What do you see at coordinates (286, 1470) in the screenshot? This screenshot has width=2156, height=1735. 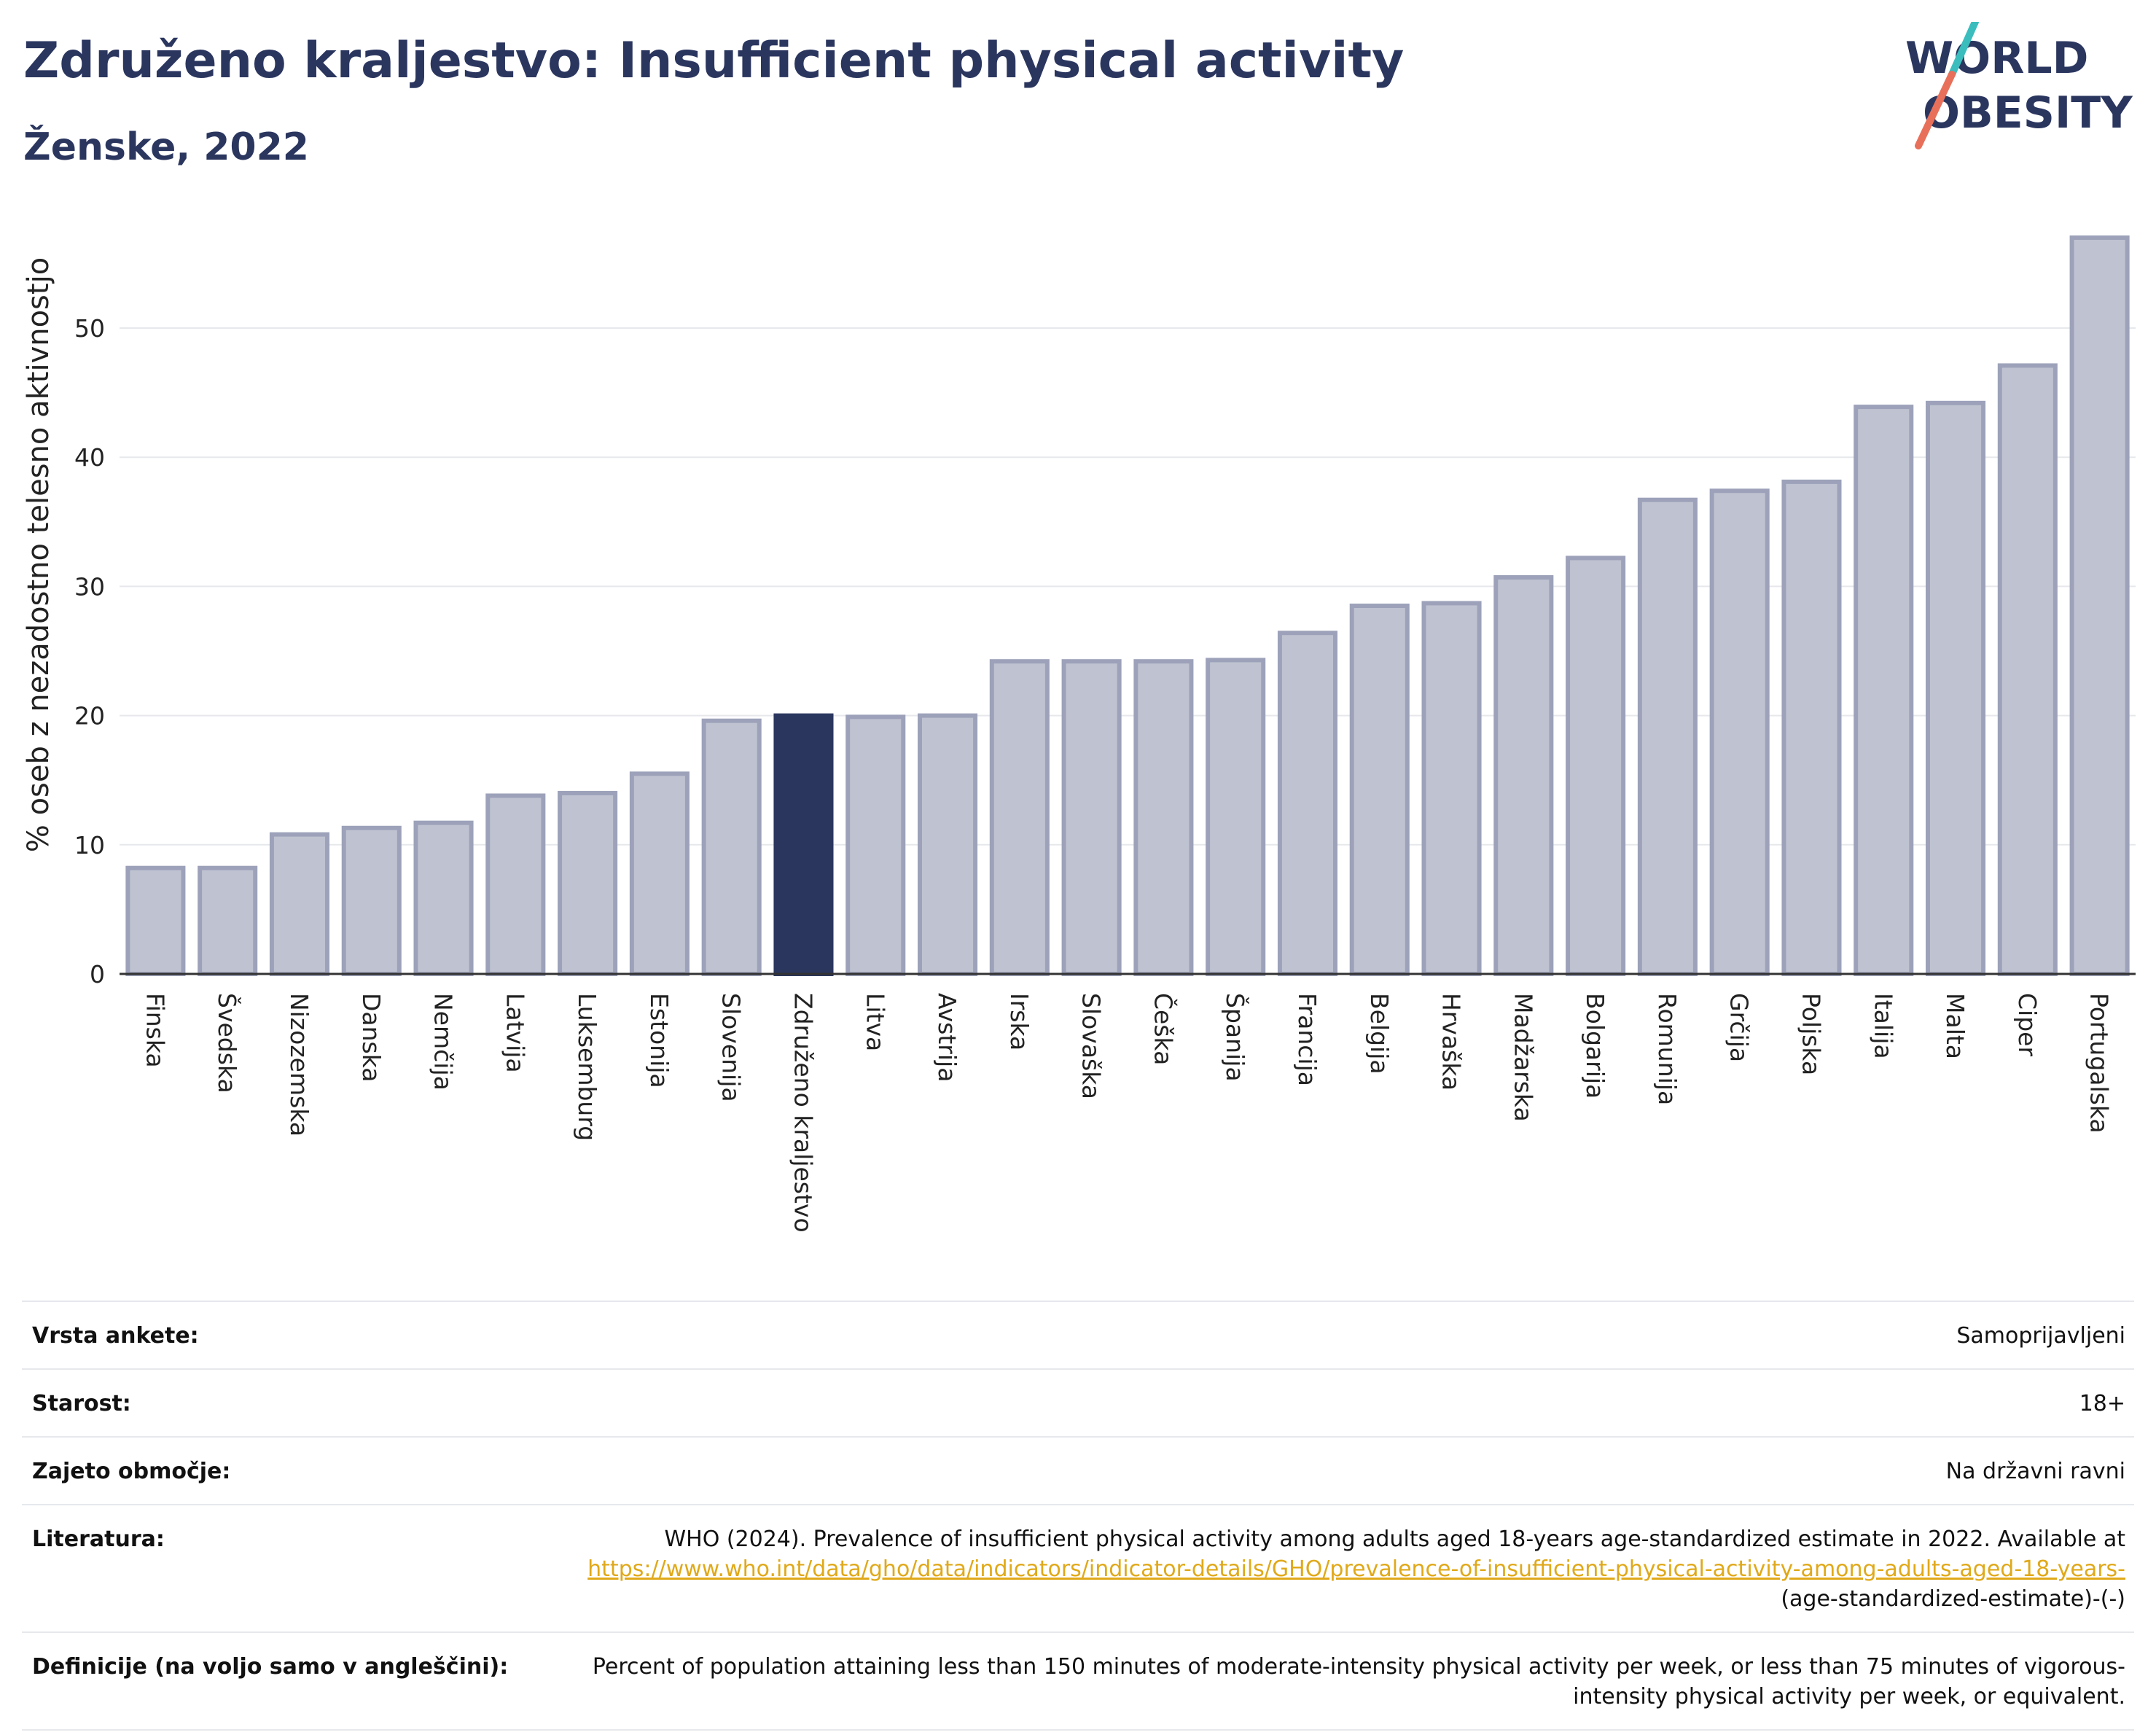 I see `coverage-key: Zajeto območje:` at bounding box center [286, 1470].